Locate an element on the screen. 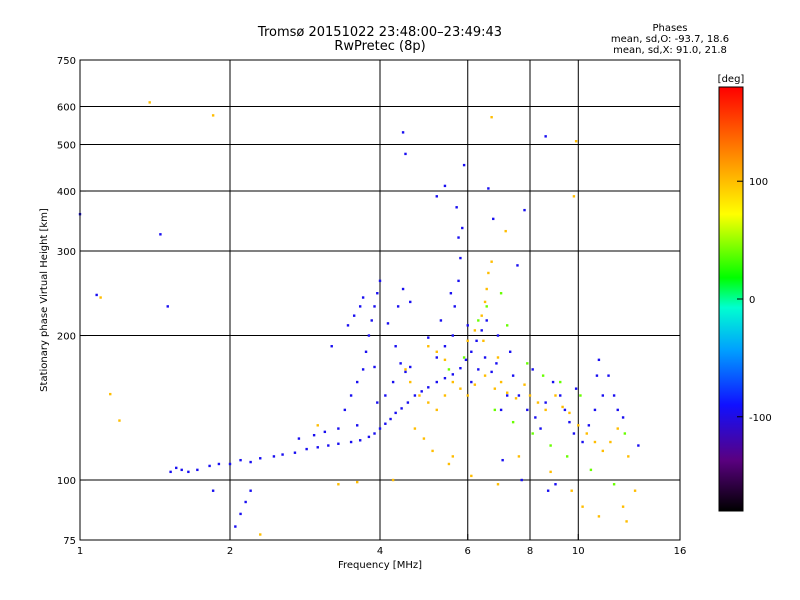 The image size is (800, 600). x-tick-label: 10 is located at coordinates (578, 551).